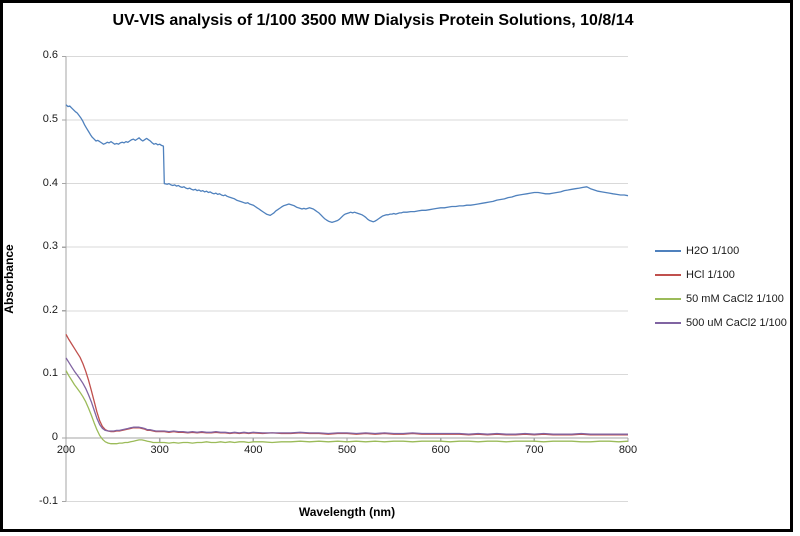 This screenshot has height=536, width=800. Describe the element at coordinates (736, 323) in the screenshot. I see `legend-label: 500 uM CaCl2 1/100` at that location.